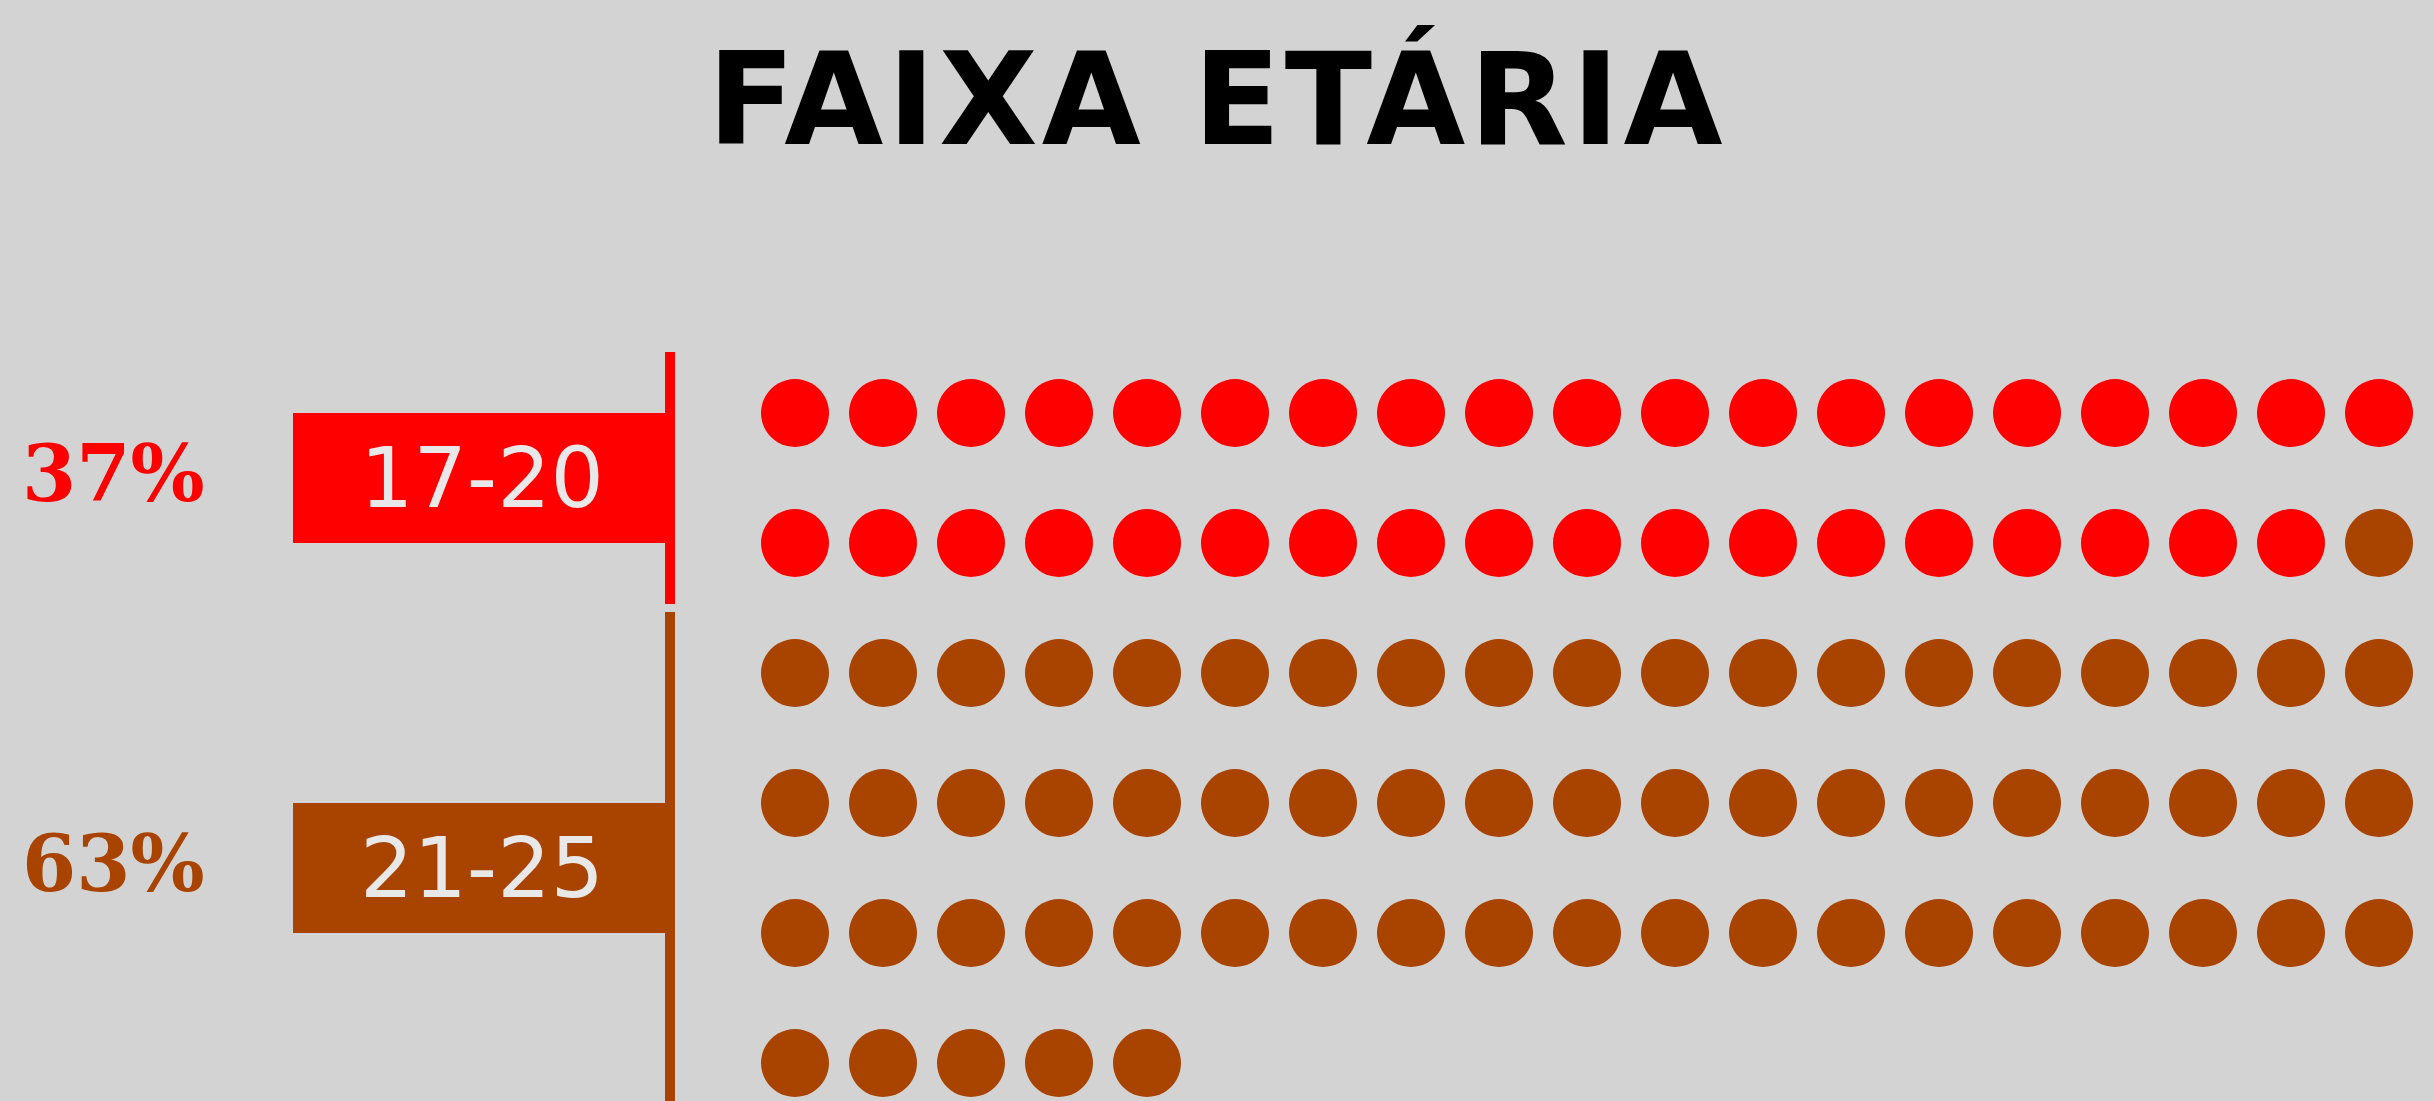 This screenshot has height=1101, width=2434. Describe the element at coordinates (1217, 99) in the screenshot. I see `text: FAIXA ETÁRIA` at that location.